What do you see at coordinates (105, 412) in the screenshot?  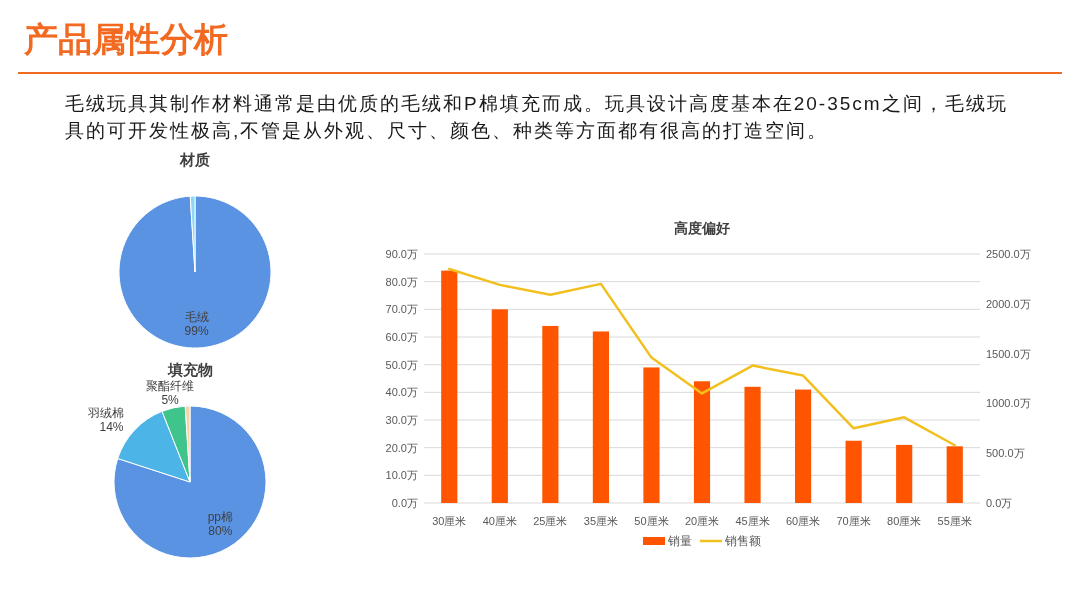 I see `slice-label: 羽绒棉` at bounding box center [105, 412].